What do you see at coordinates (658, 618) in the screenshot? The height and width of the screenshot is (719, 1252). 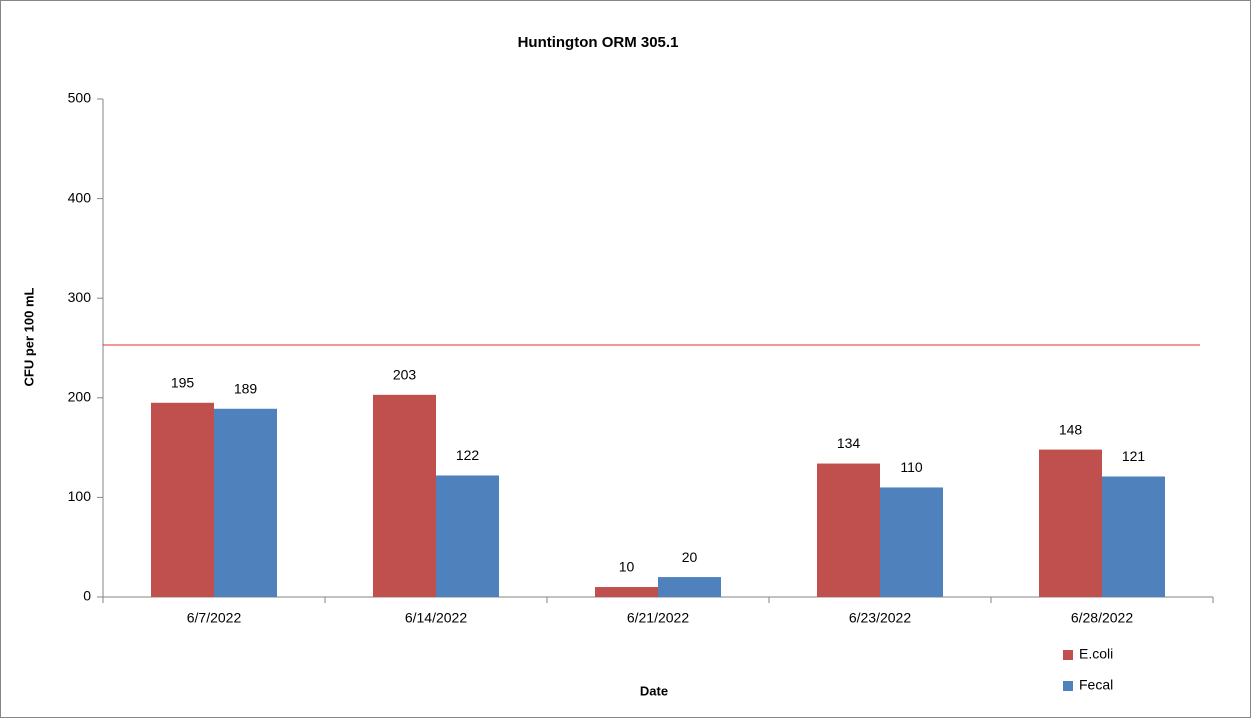 I see `x-tick-label: 6/21/2022` at bounding box center [658, 618].